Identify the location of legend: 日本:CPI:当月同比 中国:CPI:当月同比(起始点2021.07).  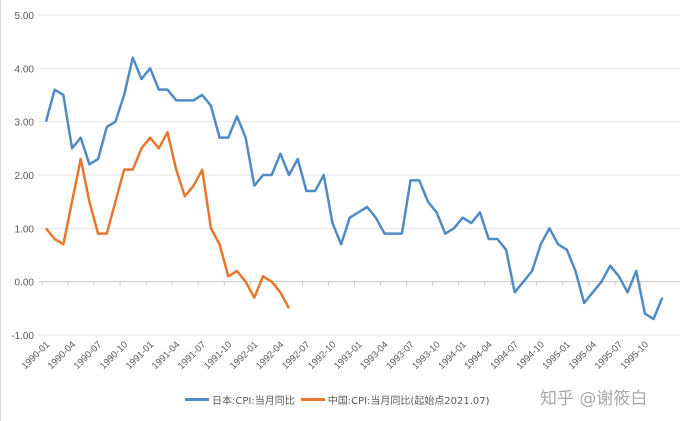
(338, 399).